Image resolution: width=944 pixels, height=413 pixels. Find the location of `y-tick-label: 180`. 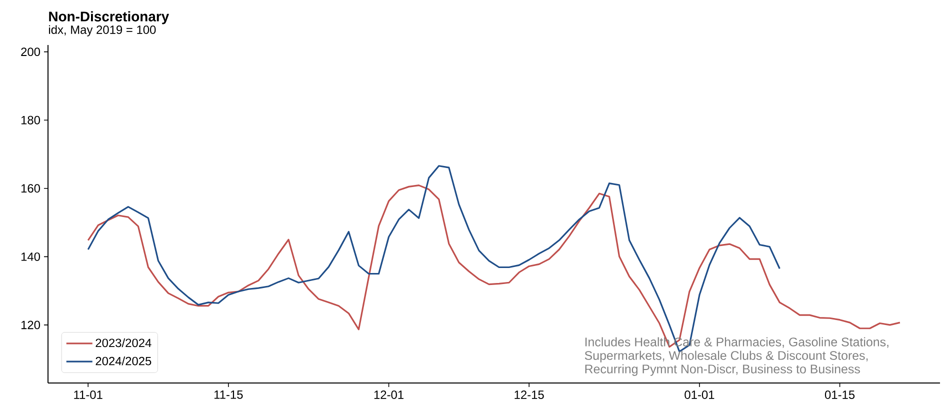

y-tick-label: 180 is located at coordinates (30, 120).